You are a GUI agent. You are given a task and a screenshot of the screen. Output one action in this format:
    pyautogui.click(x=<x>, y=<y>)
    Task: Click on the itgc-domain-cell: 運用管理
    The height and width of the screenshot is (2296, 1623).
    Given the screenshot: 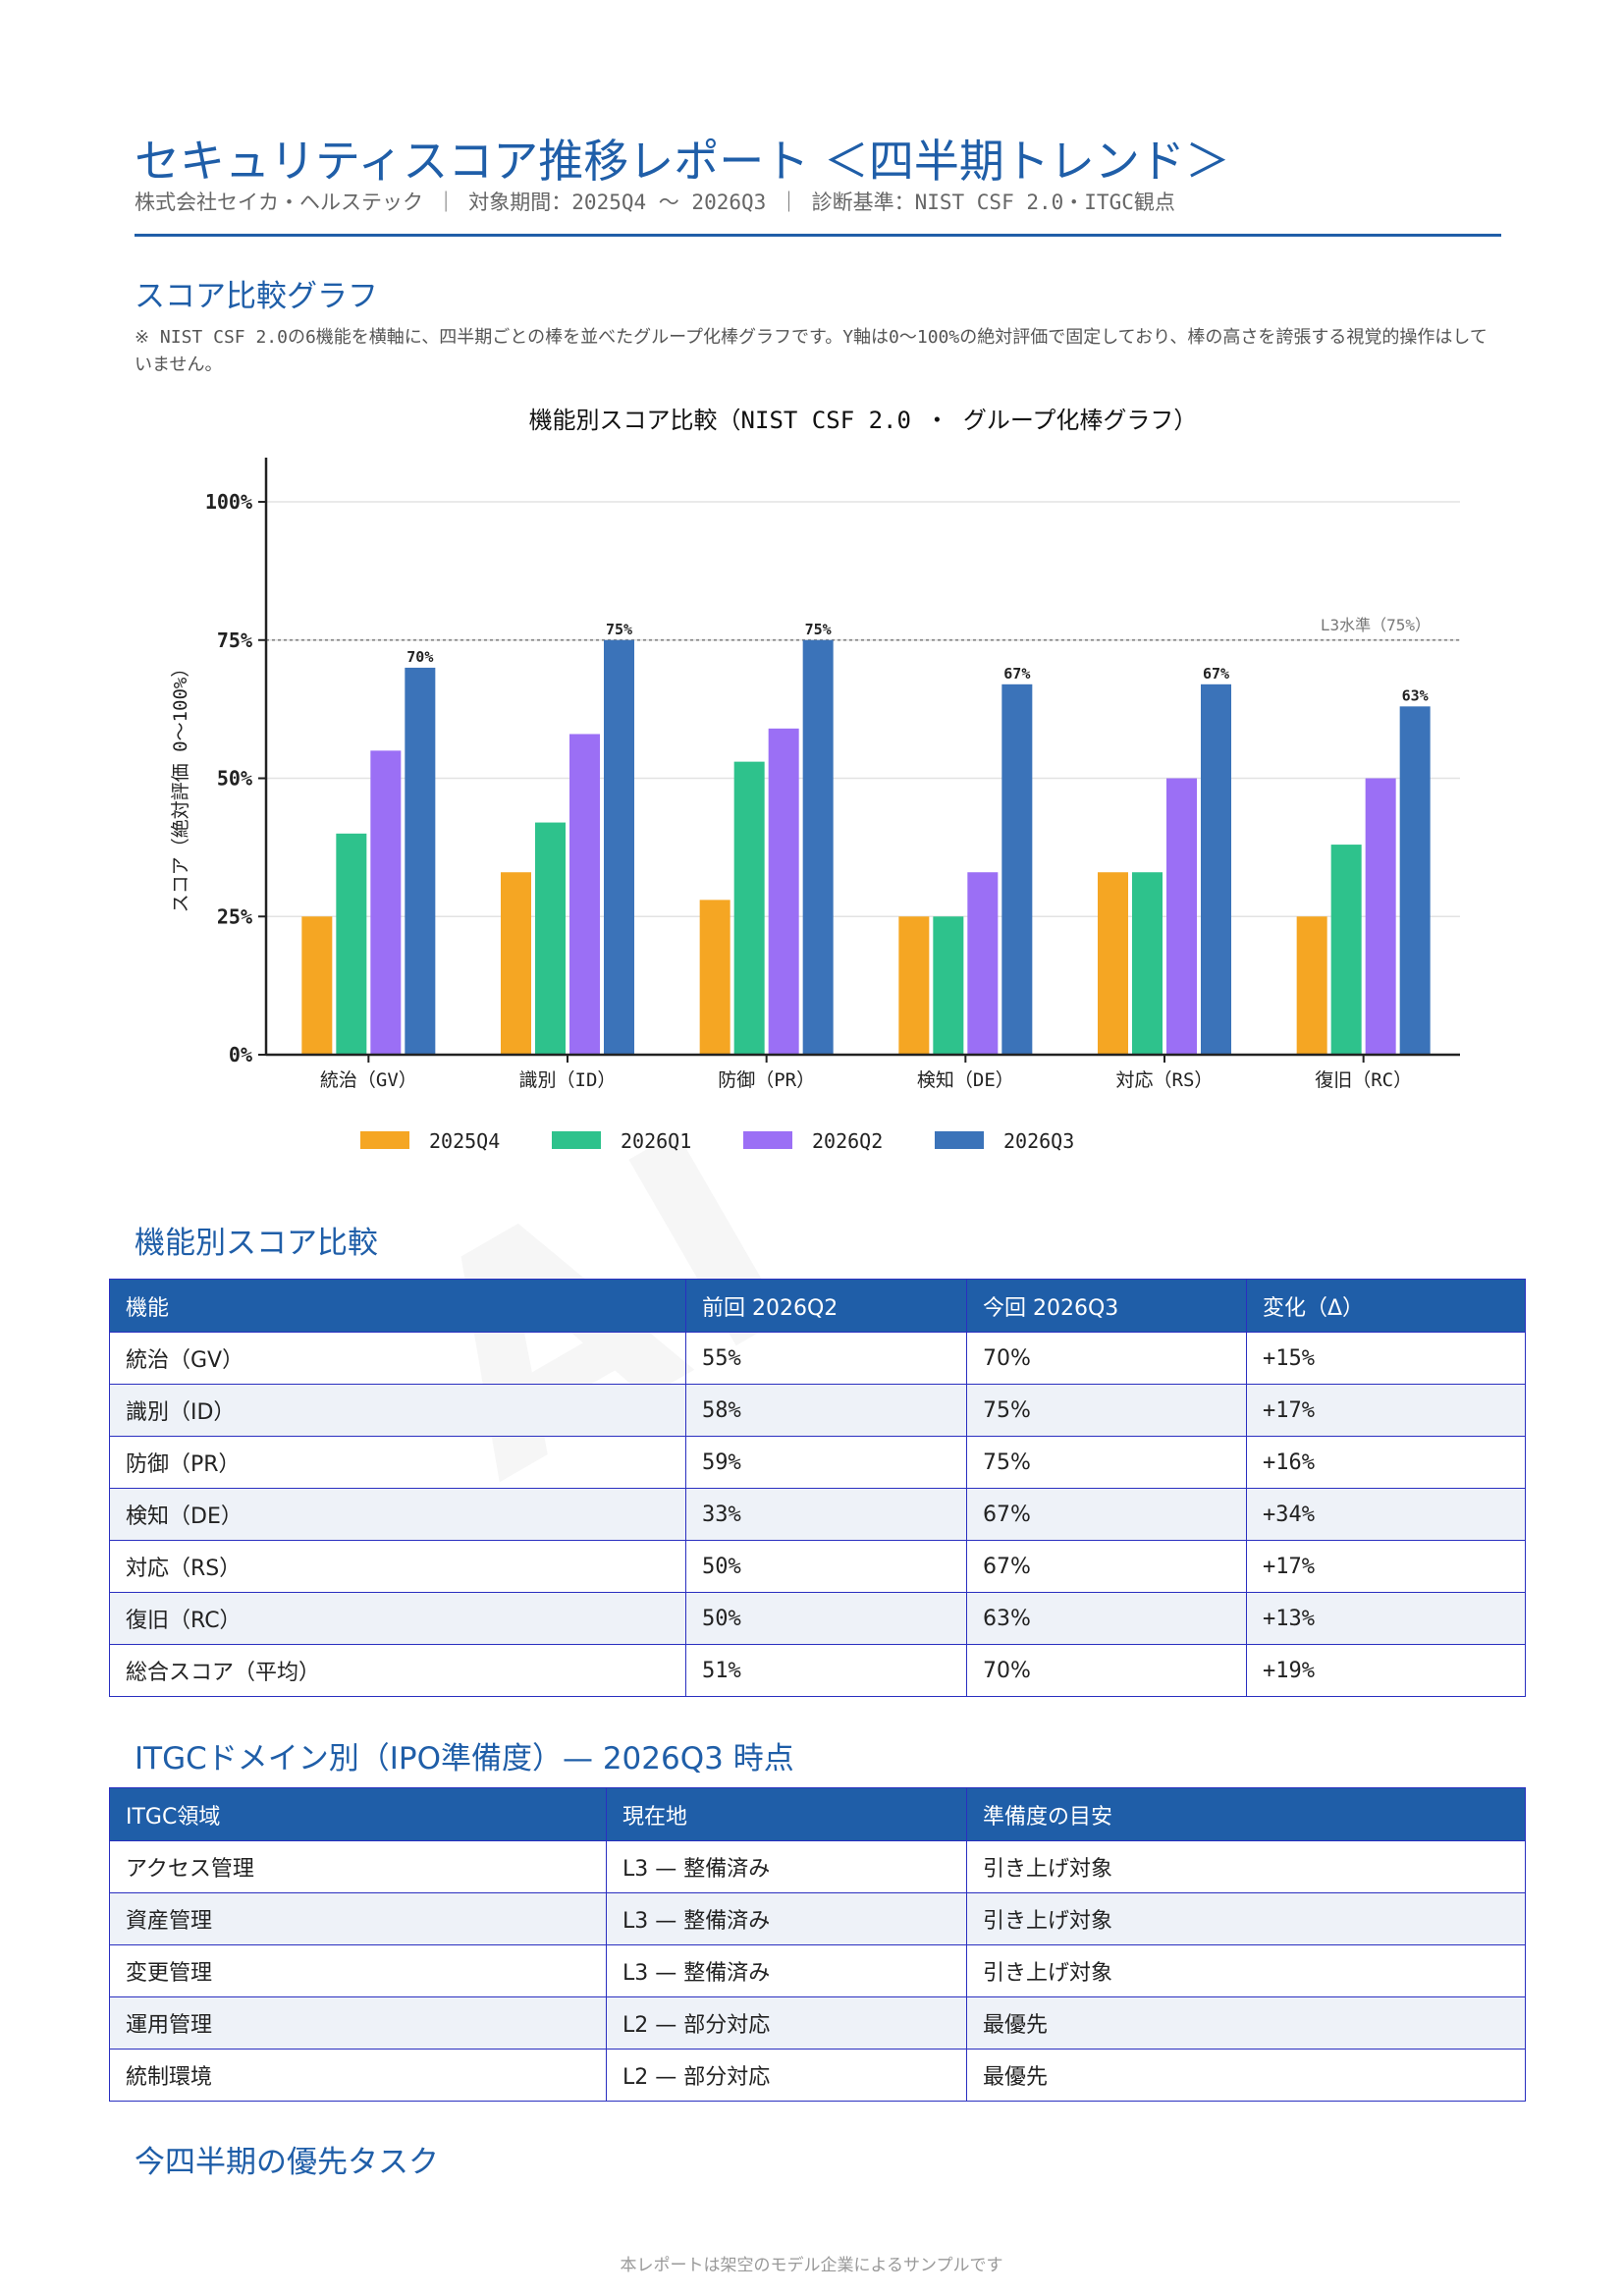 What is the action you would take?
    pyautogui.click(x=358, y=2023)
    